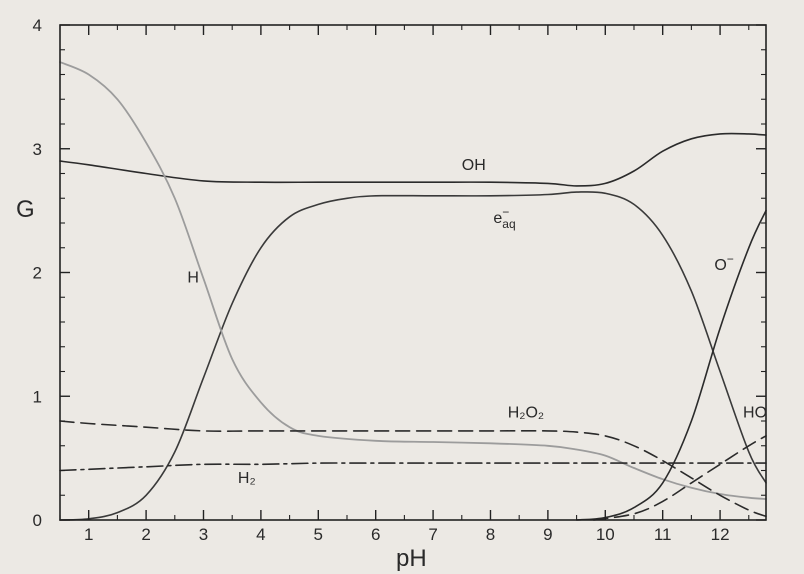 Image resolution: width=804 pixels, height=574 pixels. I want to click on y-axis-label: G, so click(25, 209).